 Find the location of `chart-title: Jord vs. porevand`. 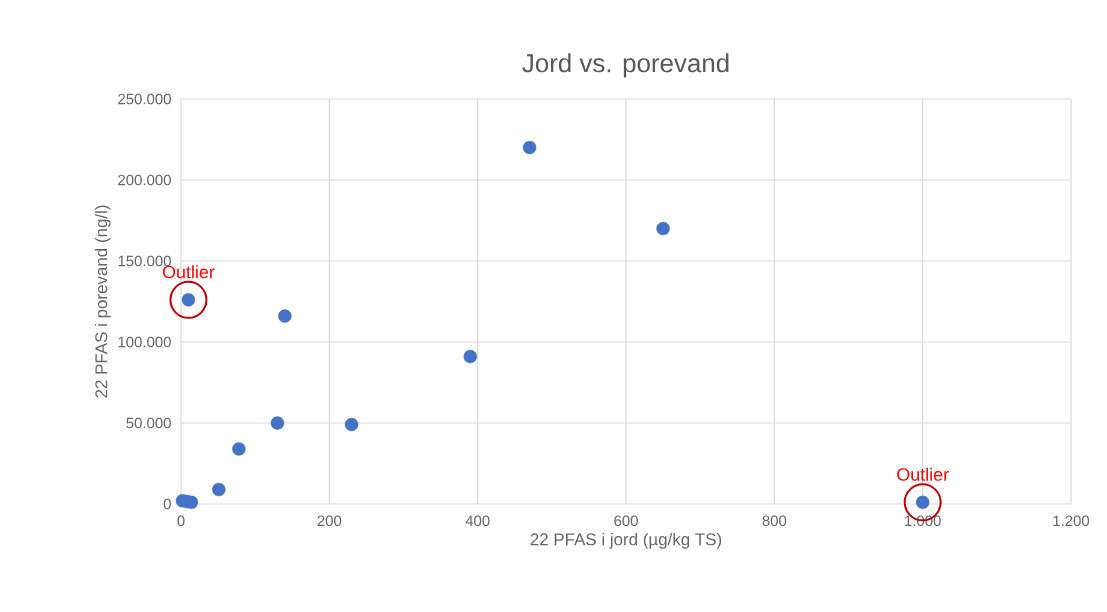

chart-title: Jord vs. porevand is located at coordinates (625, 65).